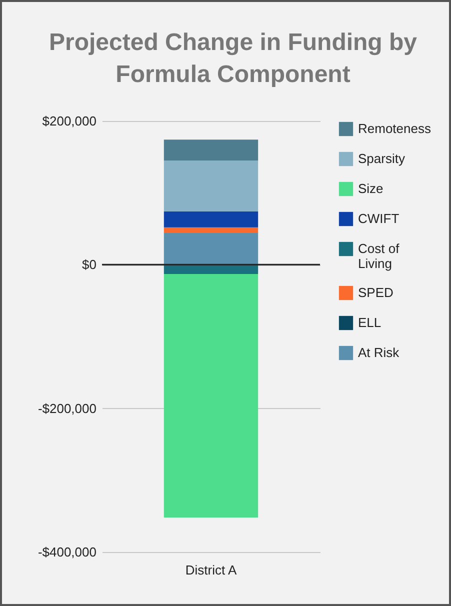 The width and height of the screenshot is (451, 606). Describe the element at coordinates (395, 128) in the screenshot. I see `legend-label: Remoteness` at that location.